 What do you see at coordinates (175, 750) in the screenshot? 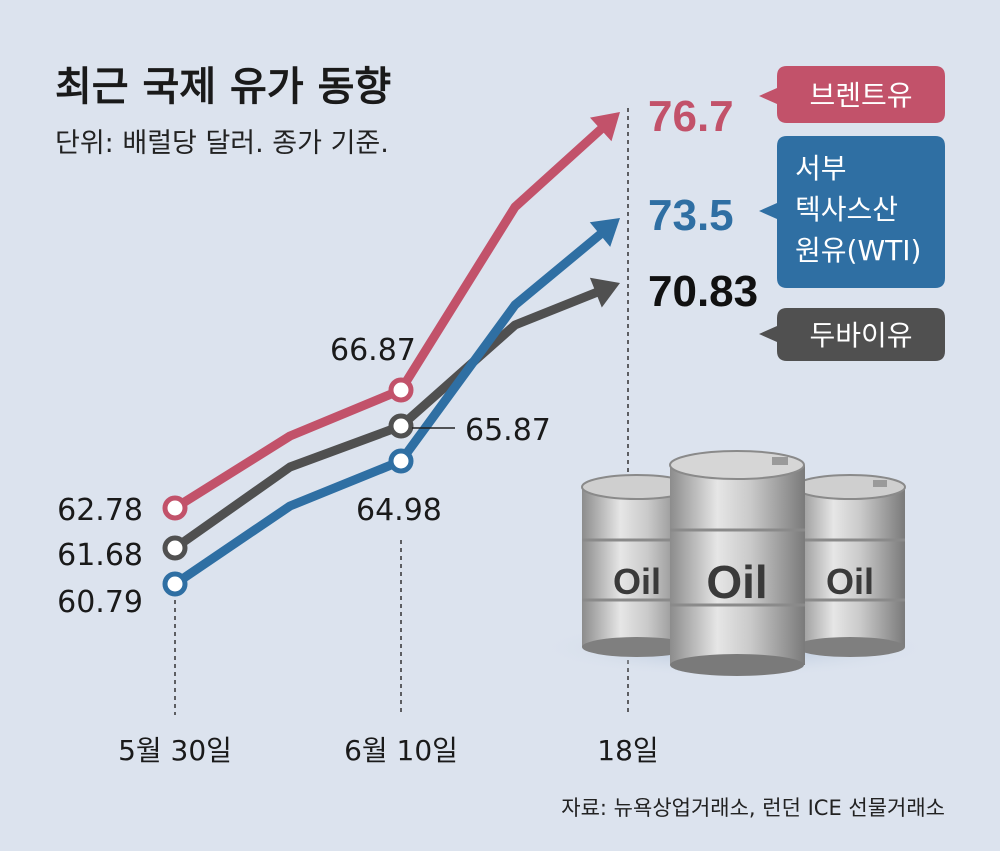
I see `x-tick-label-0: 5월 30일` at bounding box center [175, 750].